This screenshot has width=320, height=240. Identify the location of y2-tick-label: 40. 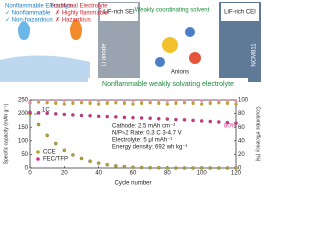
(241, 141).